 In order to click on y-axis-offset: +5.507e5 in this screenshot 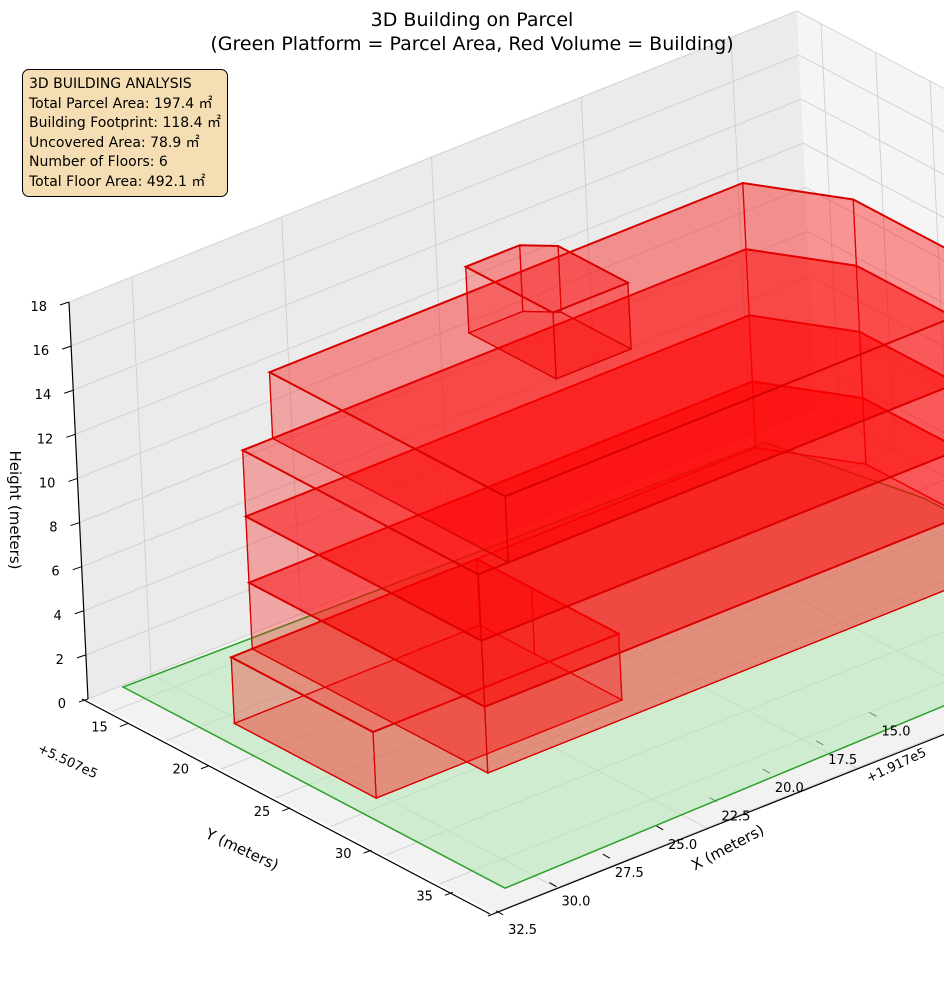, I will do `click(67, 761)`.